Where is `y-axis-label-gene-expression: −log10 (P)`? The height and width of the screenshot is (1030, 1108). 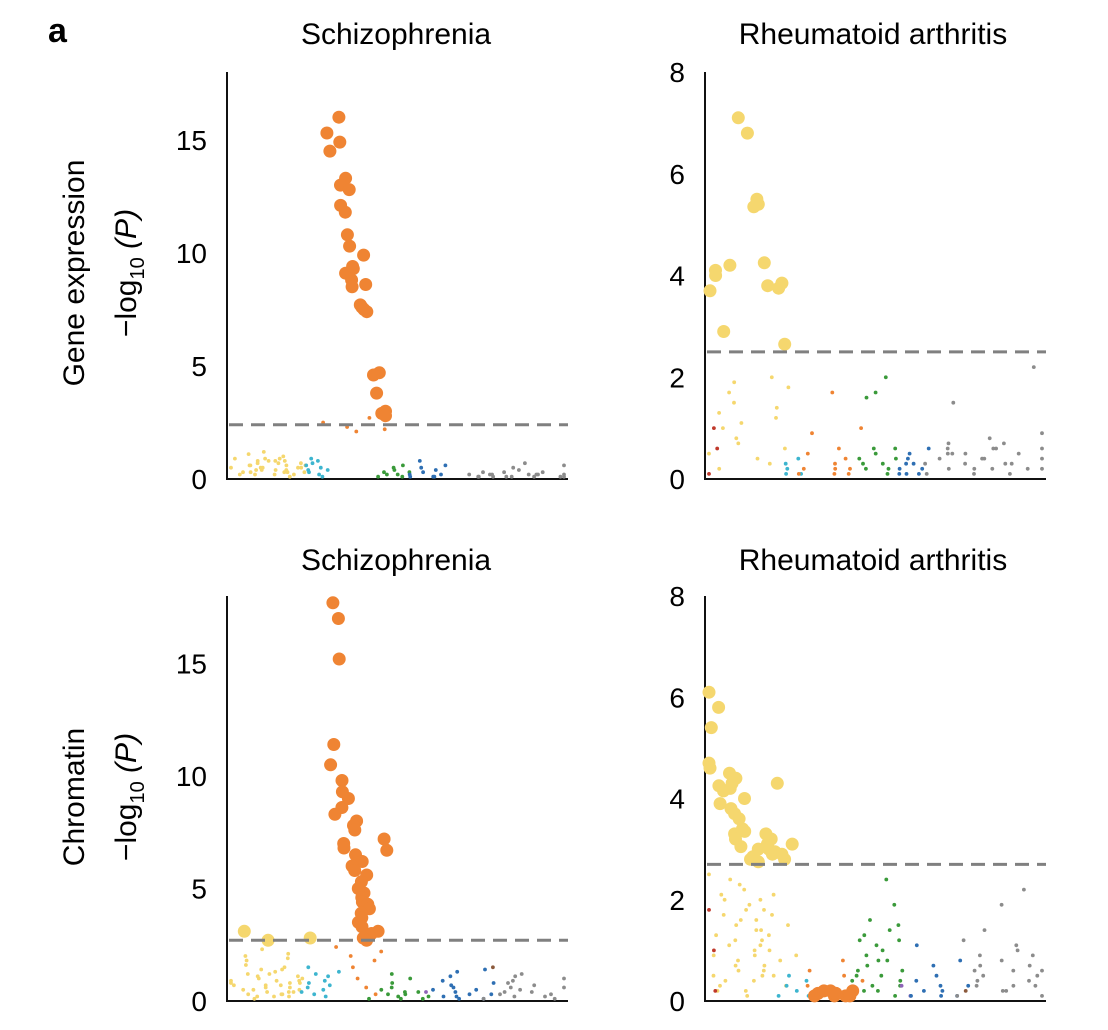 y-axis-label-gene-expression: −log10 (P) is located at coordinates (129, 273).